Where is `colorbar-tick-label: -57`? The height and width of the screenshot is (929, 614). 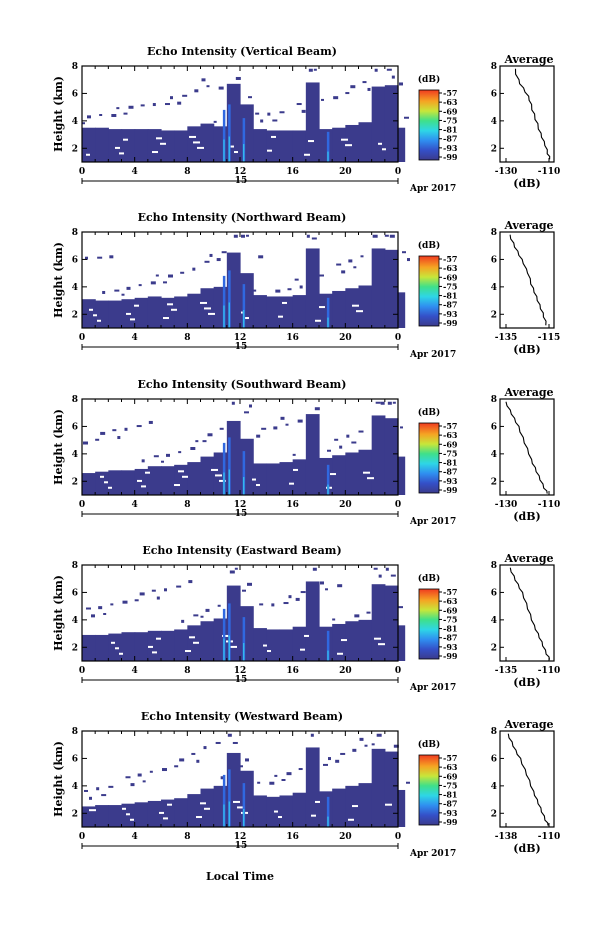 colorbar-tick-label: -57 is located at coordinates (450, 426).